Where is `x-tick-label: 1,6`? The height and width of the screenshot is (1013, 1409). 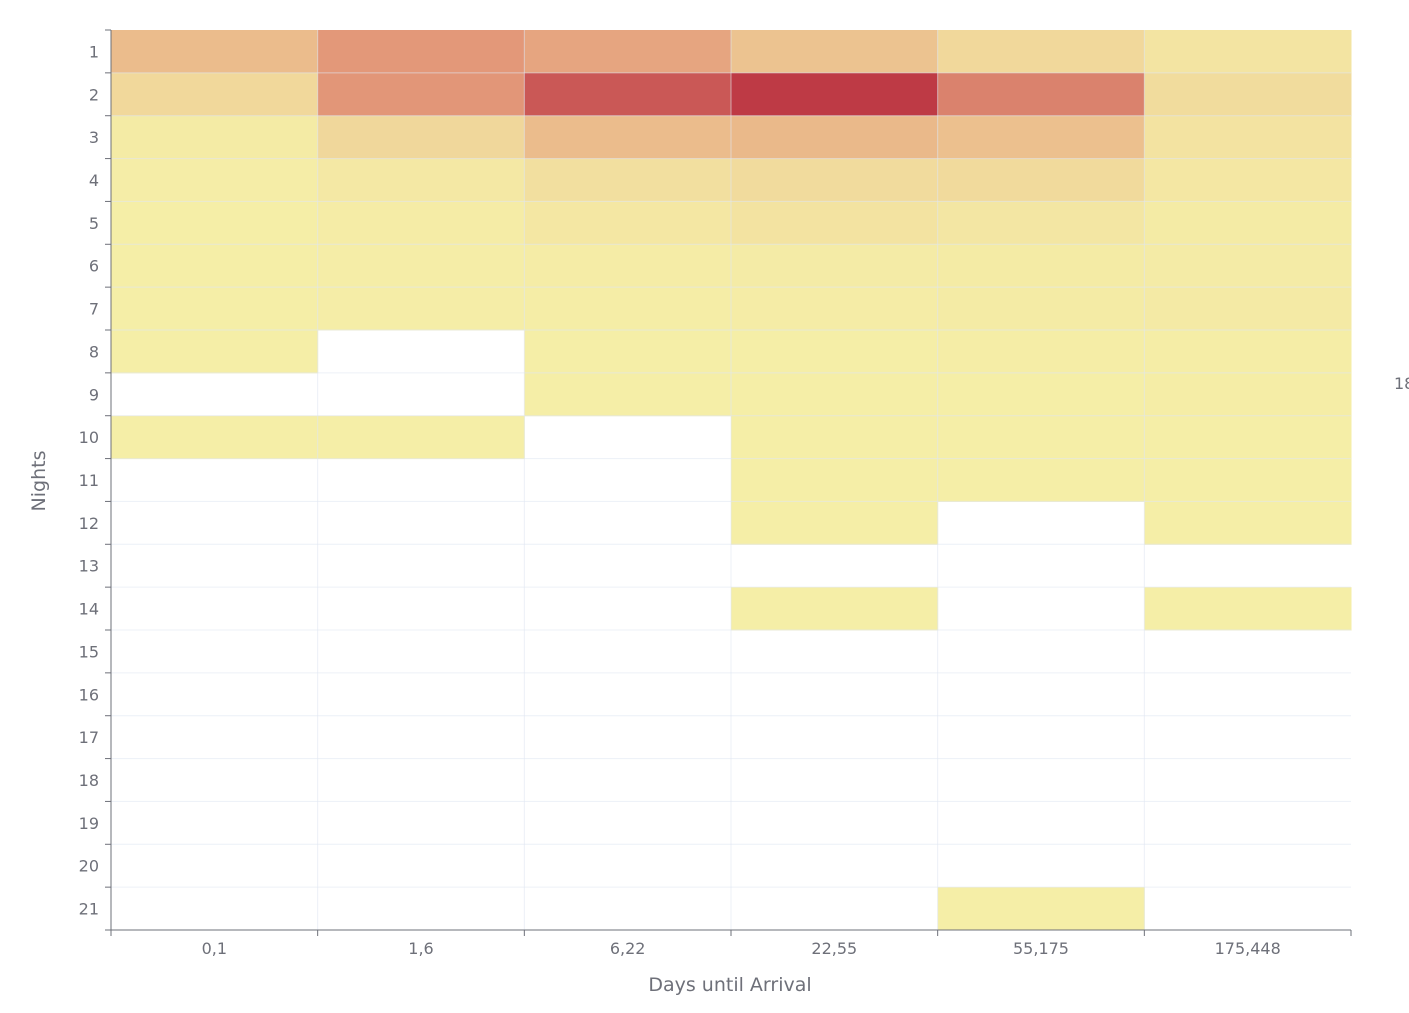 x-tick-label: 1,6 is located at coordinates (420, 948).